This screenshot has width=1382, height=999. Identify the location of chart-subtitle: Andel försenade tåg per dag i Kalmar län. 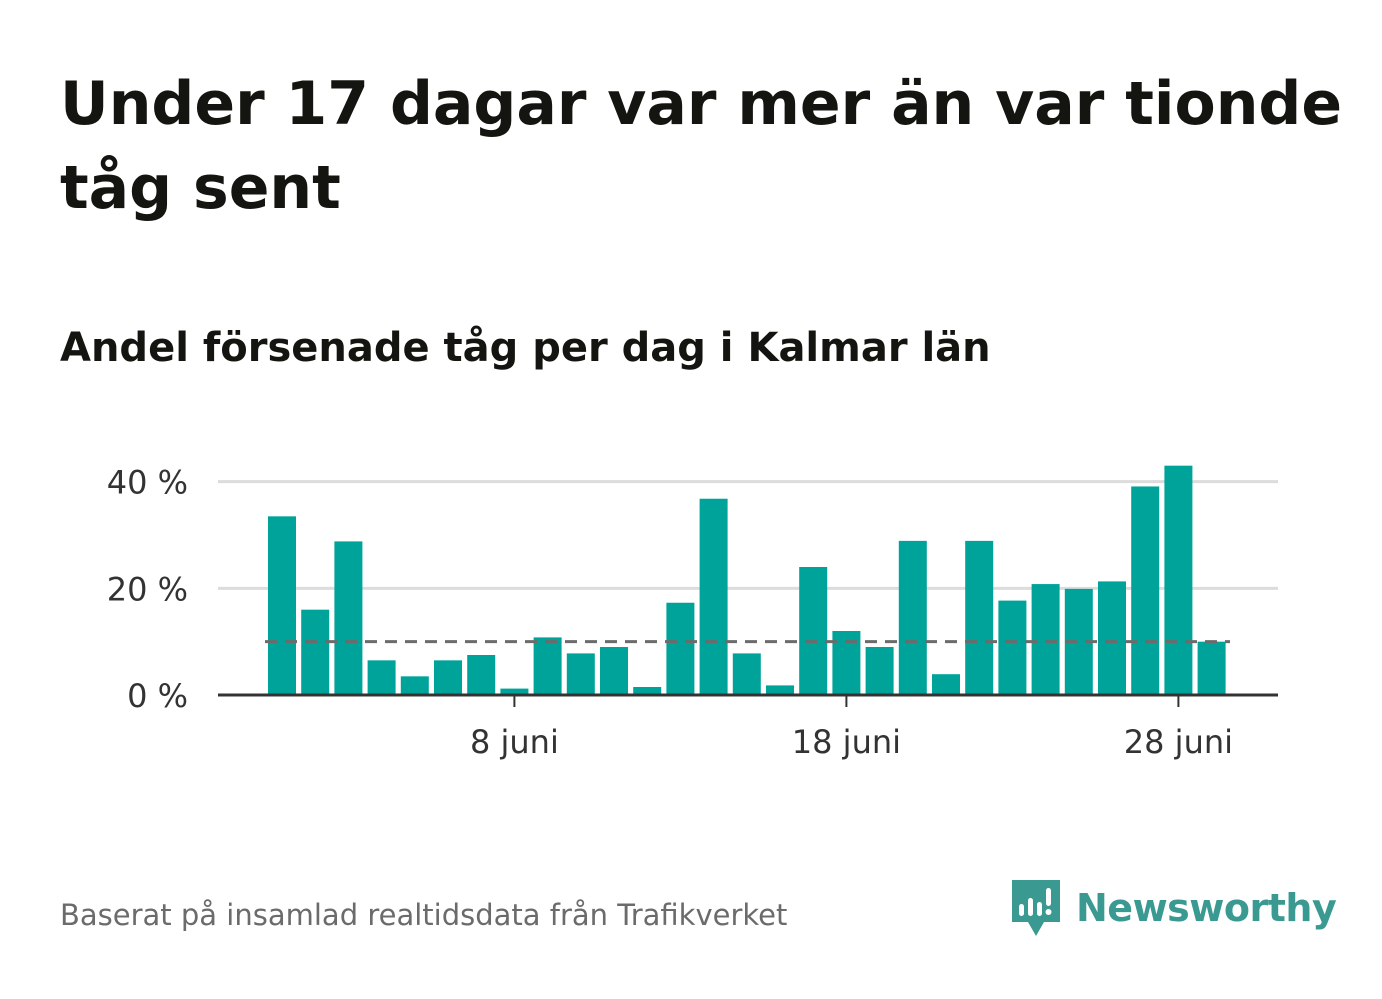
(525, 348).